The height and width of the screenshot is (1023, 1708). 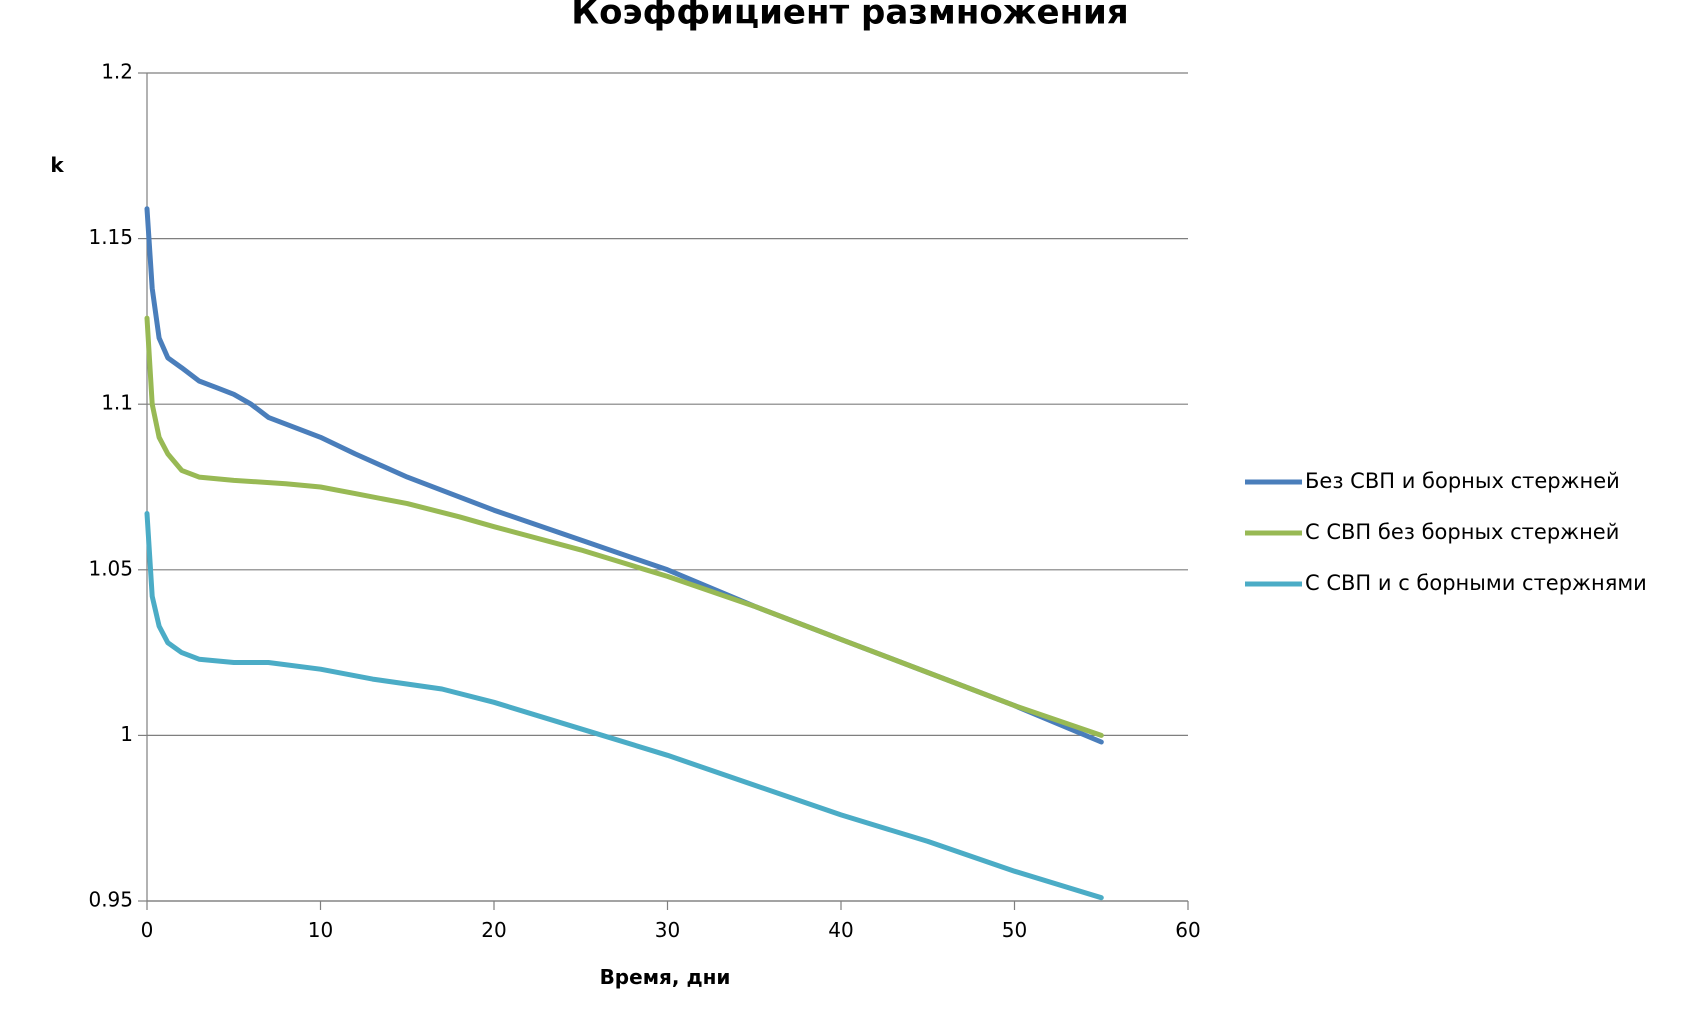 What do you see at coordinates (1462, 532) in the screenshot?
I see `legend-label: С СВП без борных стержней` at bounding box center [1462, 532].